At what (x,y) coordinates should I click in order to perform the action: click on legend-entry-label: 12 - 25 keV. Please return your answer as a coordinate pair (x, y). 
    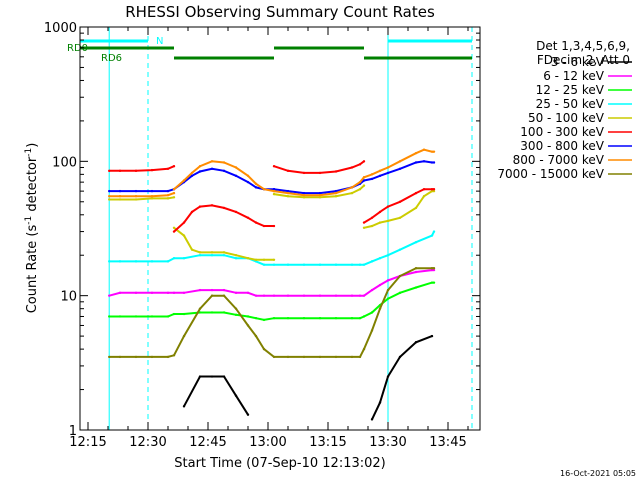
    Looking at the image, I should click on (570, 90).